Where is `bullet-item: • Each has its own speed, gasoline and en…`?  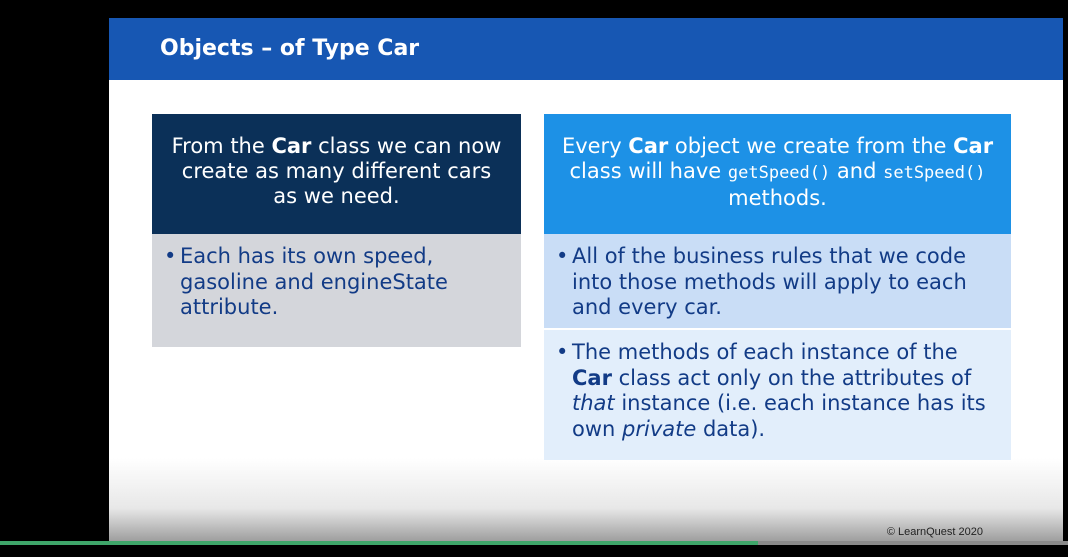 bullet-item: • Each has its own speed, gasoline and en… is located at coordinates (338, 282).